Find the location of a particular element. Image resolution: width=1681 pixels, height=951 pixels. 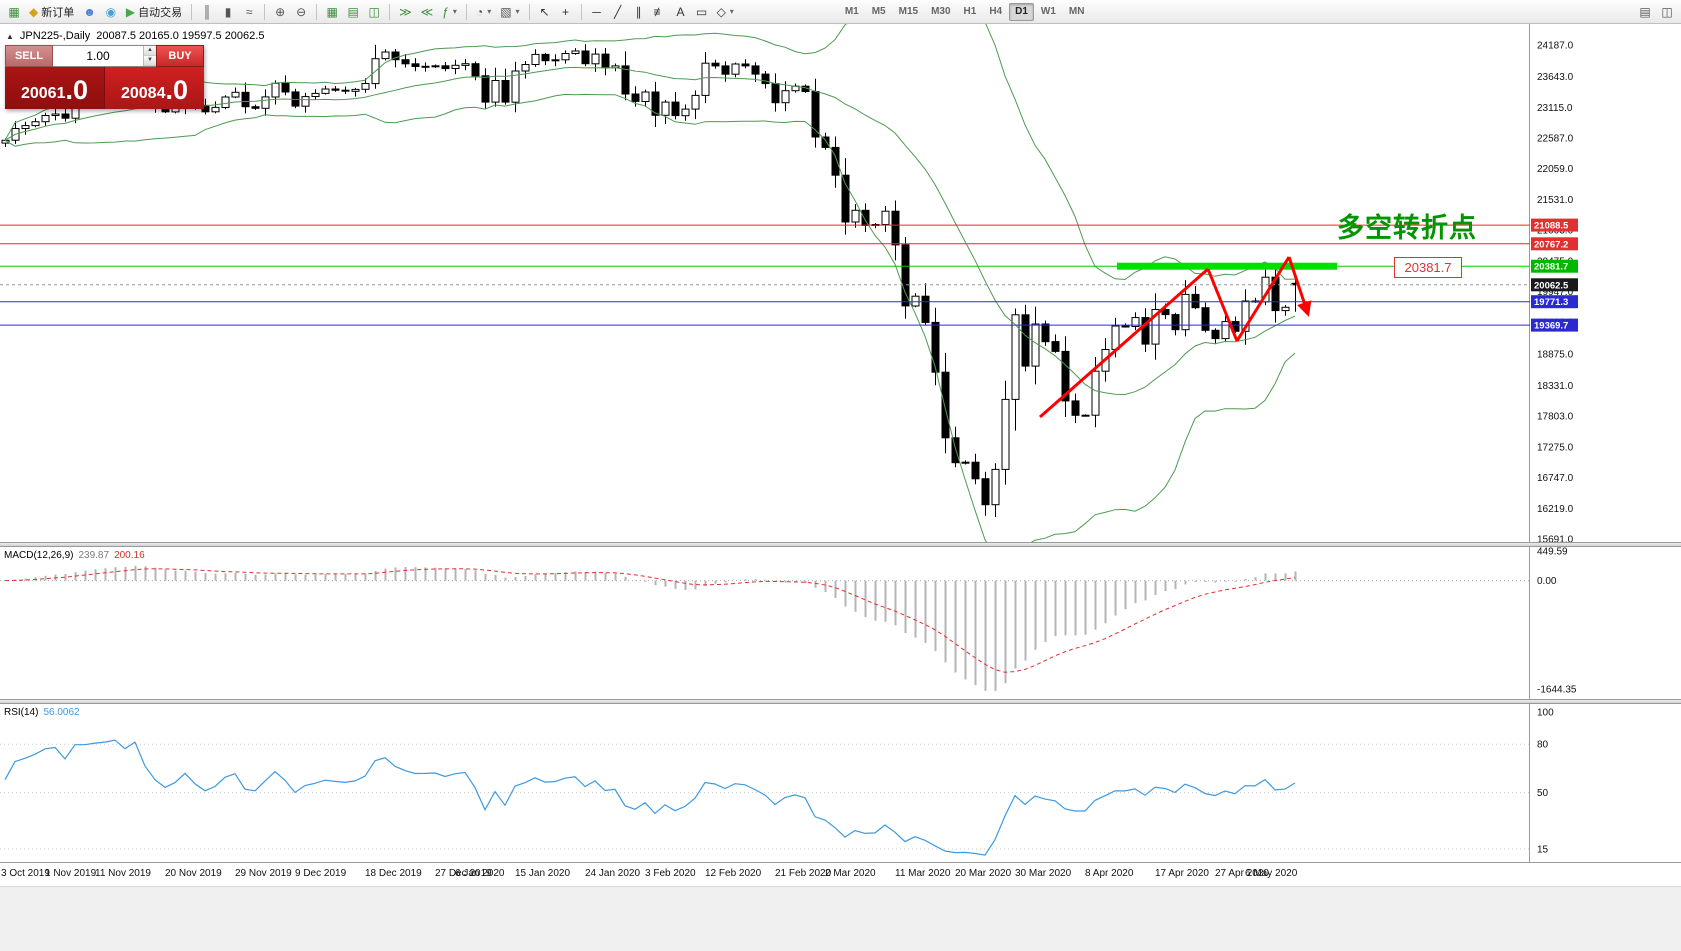

zoom-in: ⊕ is located at coordinates (280, 12).